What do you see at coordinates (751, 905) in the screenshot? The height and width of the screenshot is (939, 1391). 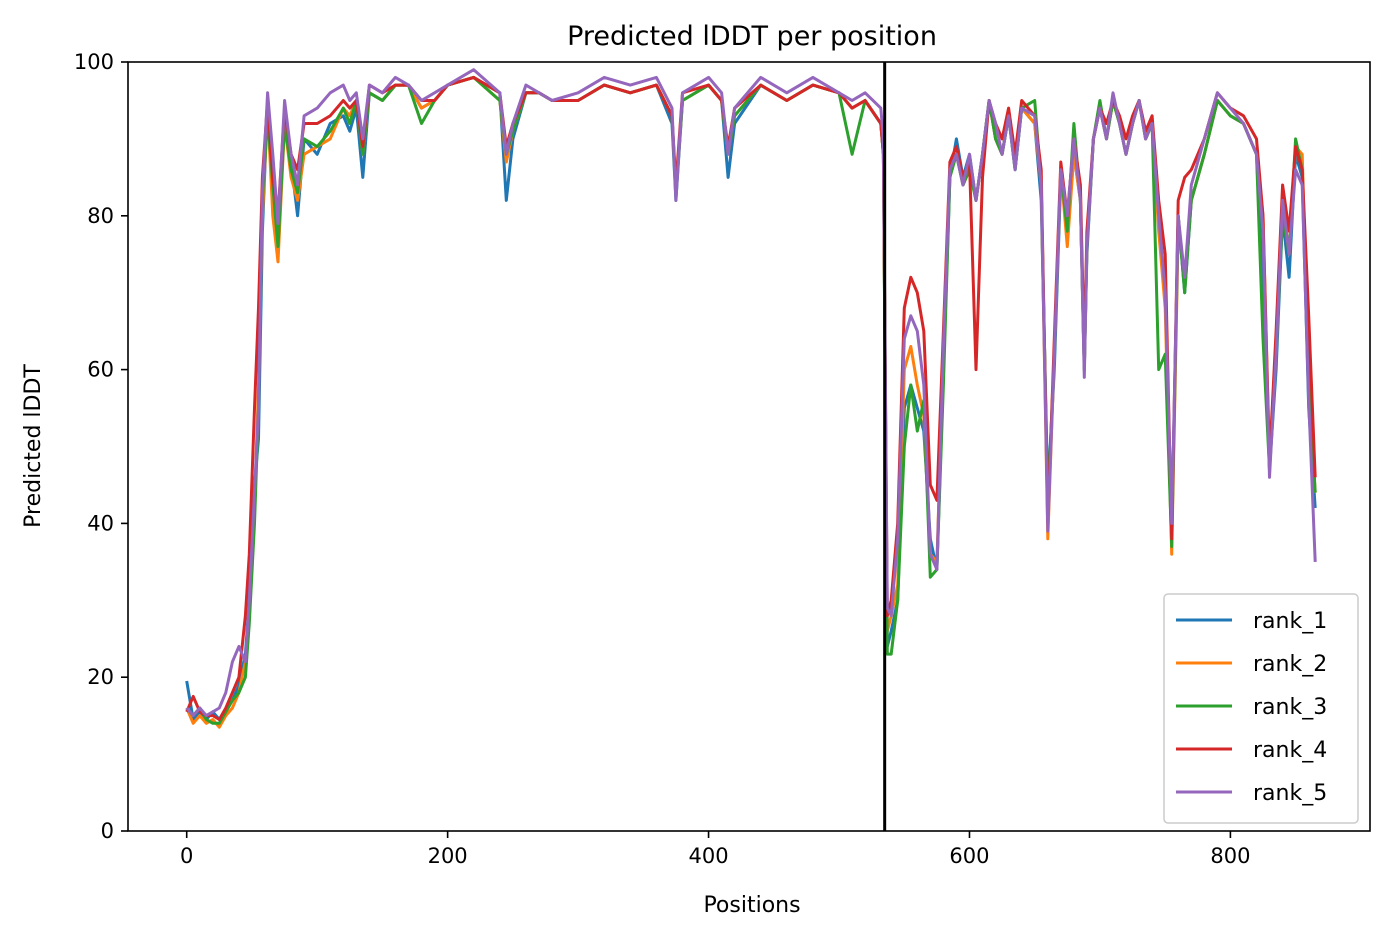 I see `x-axis-label: Positions` at bounding box center [751, 905].